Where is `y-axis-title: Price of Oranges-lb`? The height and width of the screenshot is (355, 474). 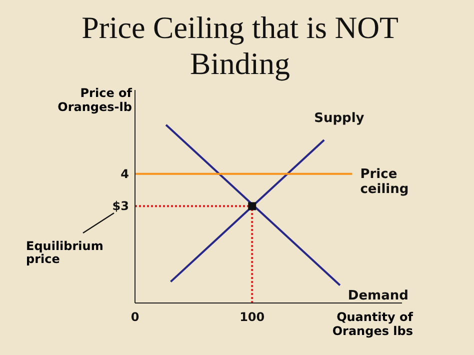
y-axis-title: Price of Oranges-lb is located at coordinates (94, 100).